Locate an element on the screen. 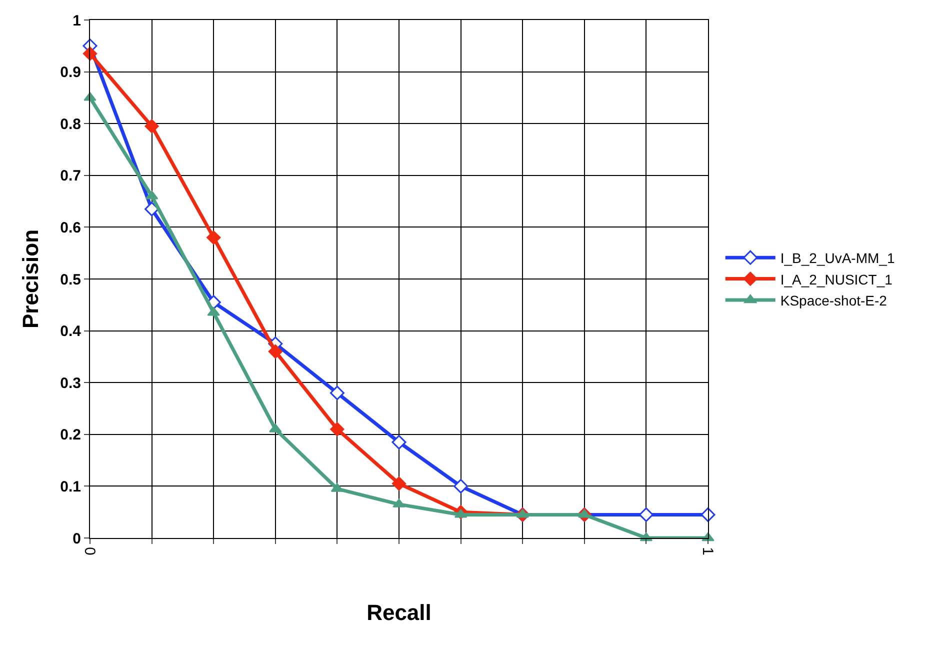 The width and height of the screenshot is (938, 648). y-tick-label: 0.9 is located at coordinates (70, 73).